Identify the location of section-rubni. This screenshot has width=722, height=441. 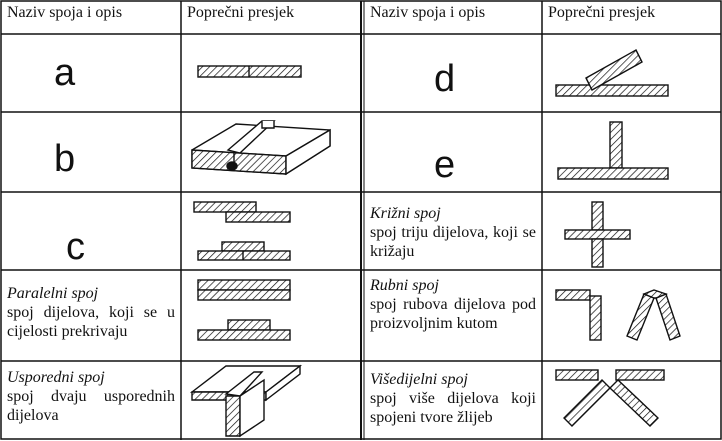
(618, 315).